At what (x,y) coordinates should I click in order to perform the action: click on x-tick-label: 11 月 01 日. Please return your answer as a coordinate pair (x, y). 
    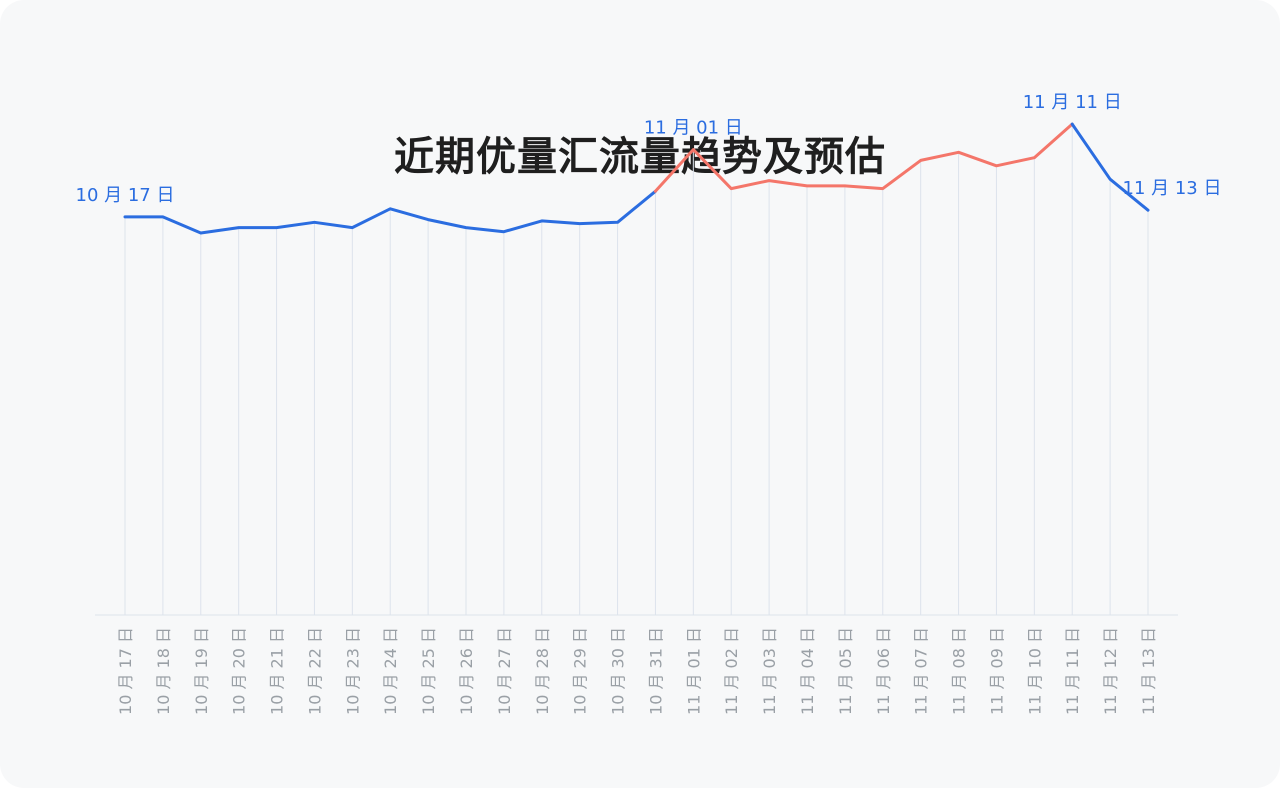
    Looking at the image, I should click on (693, 671).